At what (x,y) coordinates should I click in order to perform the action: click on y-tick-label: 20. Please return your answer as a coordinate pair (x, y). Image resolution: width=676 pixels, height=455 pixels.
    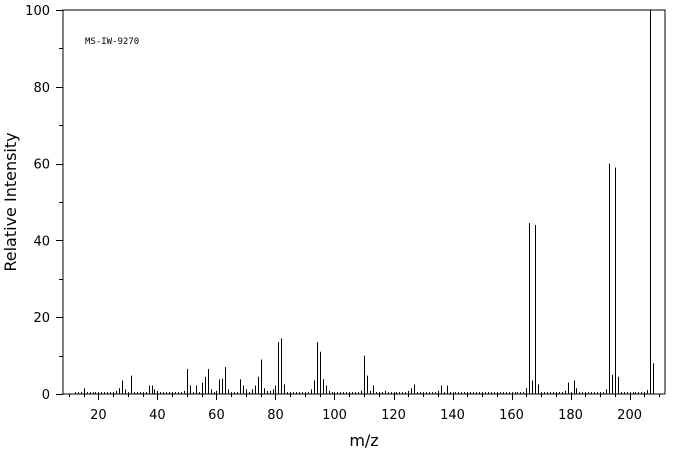
    Looking at the image, I should click on (41, 318).